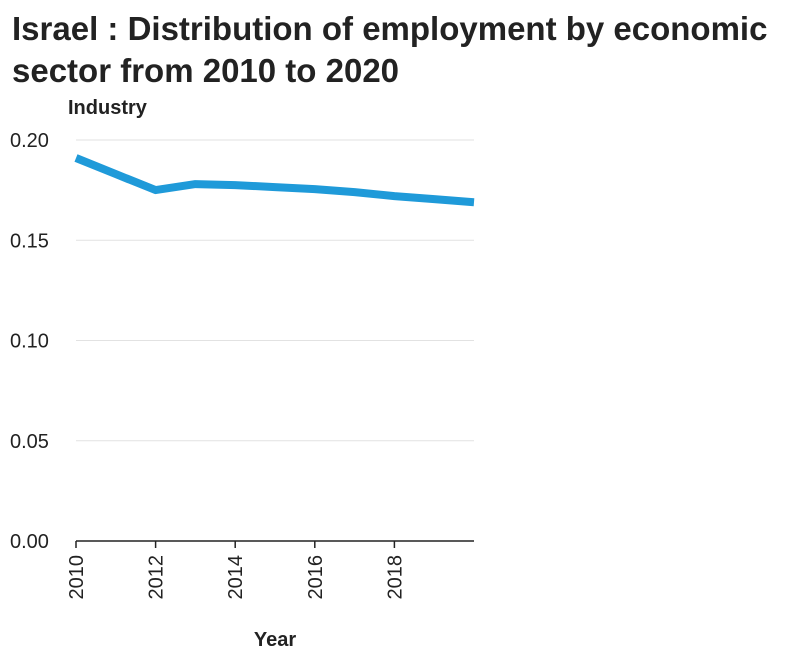  I want to click on y-tick-label: 0.10, so click(29, 342).